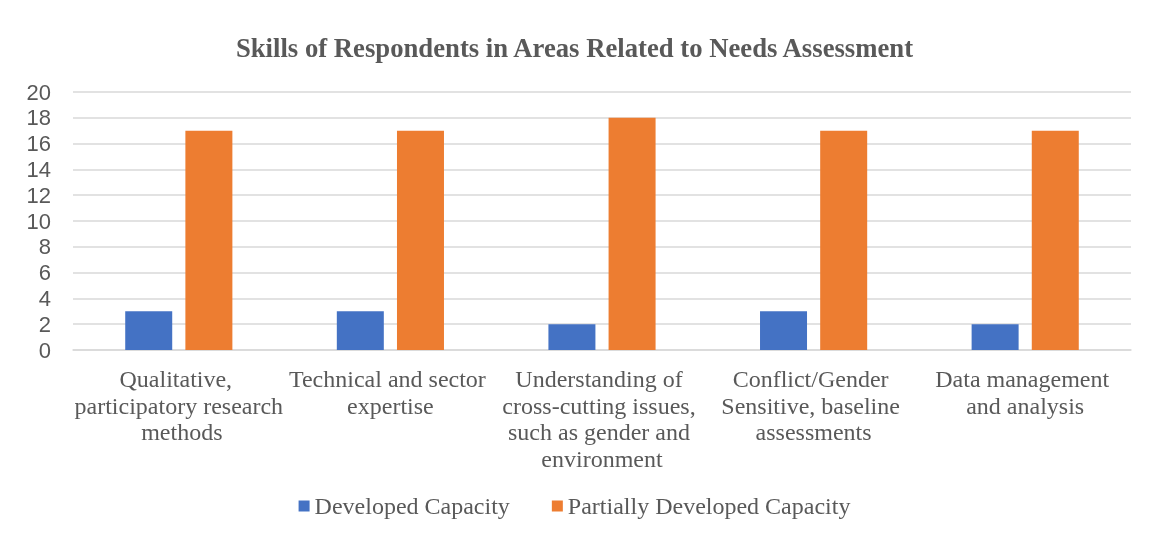 The width and height of the screenshot is (1149, 540). Describe the element at coordinates (44, 350) in the screenshot. I see `y-tick-label: 0` at that location.